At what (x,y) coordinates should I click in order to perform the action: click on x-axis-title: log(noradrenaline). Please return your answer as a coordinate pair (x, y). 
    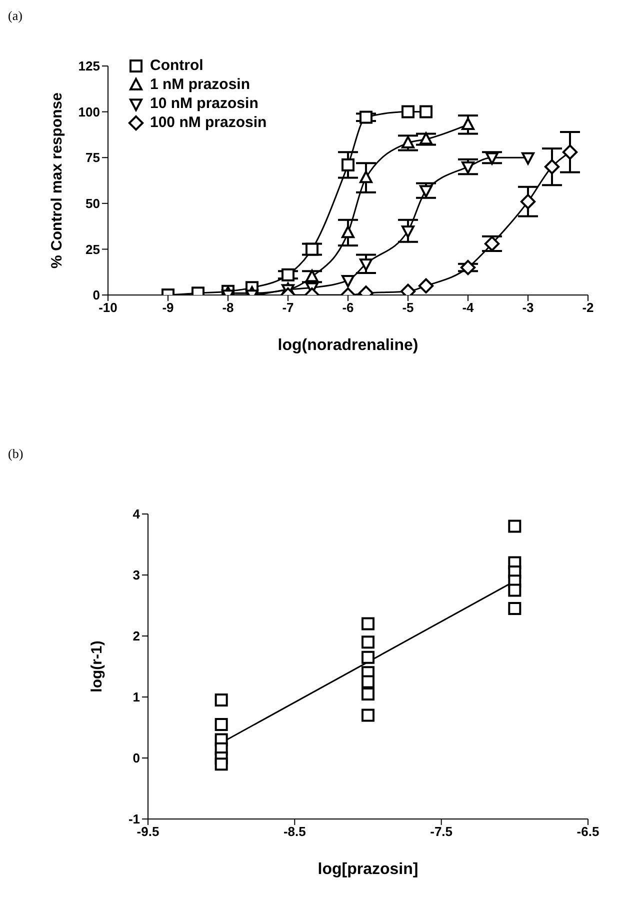
    Looking at the image, I should click on (348, 345).